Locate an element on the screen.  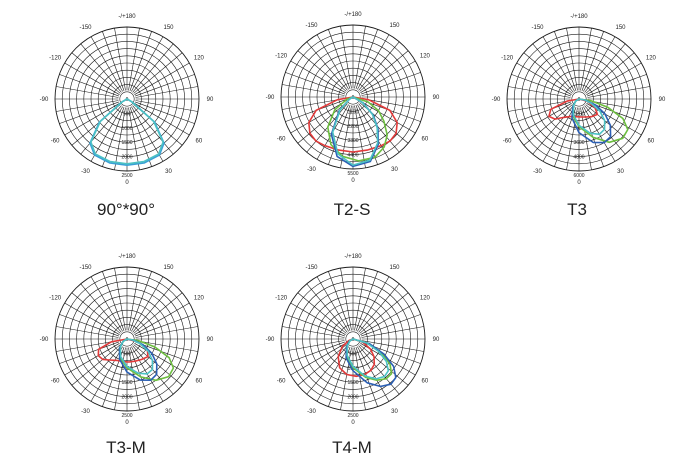
angle-tick-label: 0 is located at coordinates (353, 423).